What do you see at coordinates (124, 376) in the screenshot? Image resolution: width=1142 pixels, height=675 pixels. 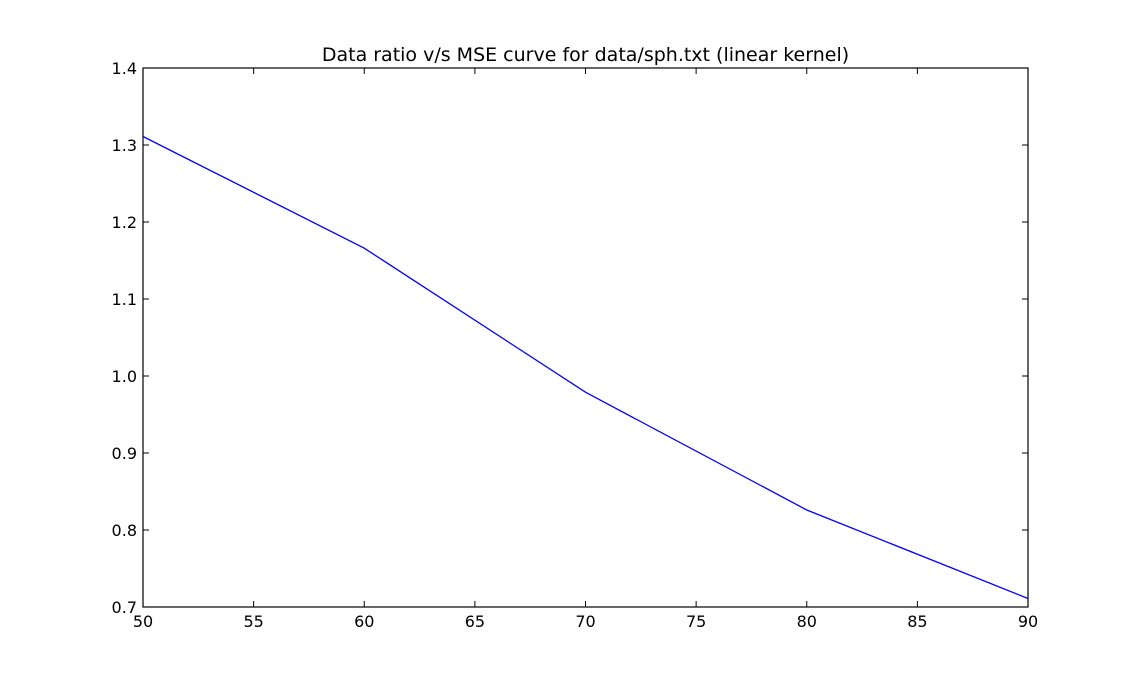 I see `y-tick-label: 1.0` at bounding box center [124, 376].